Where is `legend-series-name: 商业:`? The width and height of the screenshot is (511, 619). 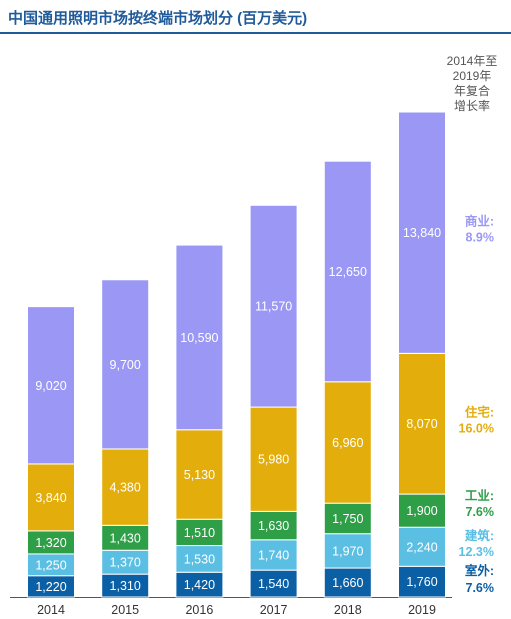 legend-series-name: 商业: is located at coordinates (479, 221).